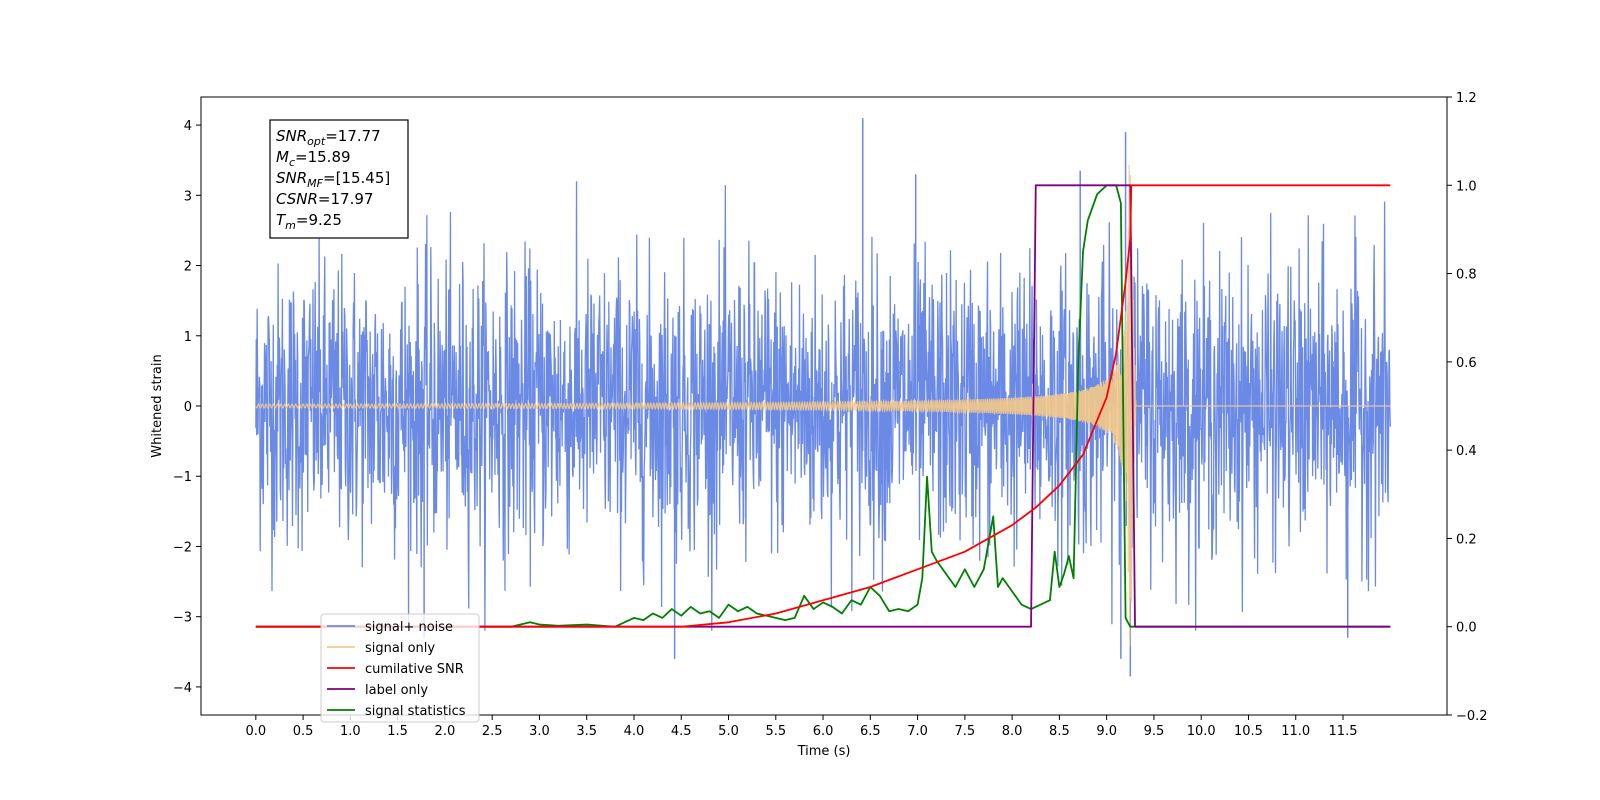  I want to click on x-tick-label: 0.5, so click(303, 731).